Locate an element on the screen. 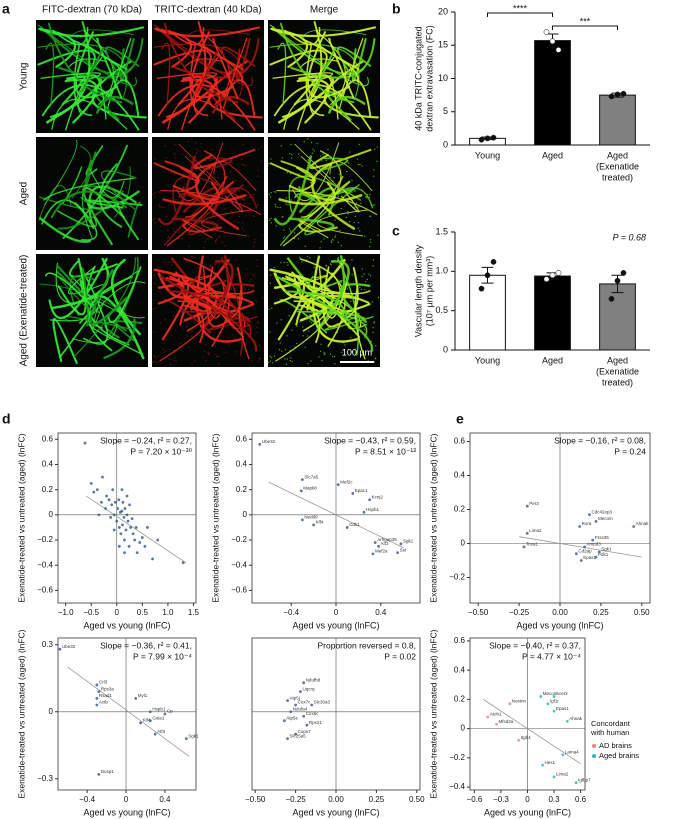  x-tick-label: Young is located at coordinates (487, 360).